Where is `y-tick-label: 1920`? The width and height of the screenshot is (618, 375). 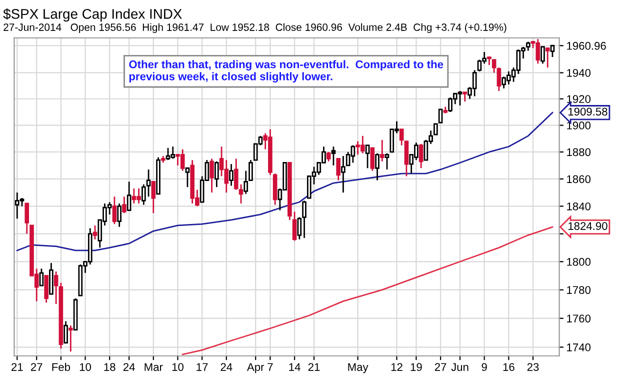 y-tick-label: 1920 is located at coordinates (579, 99).